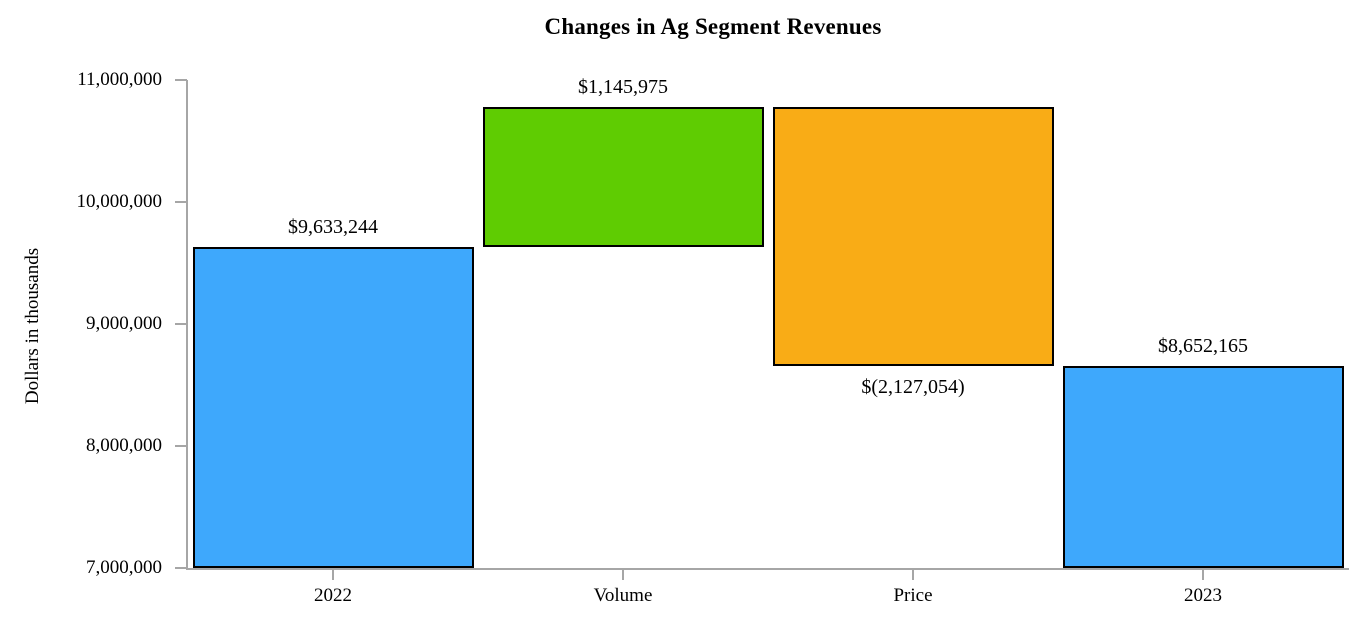  Describe the element at coordinates (623, 595) in the screenshot. I see `x-tick-label: Volume` at that location.